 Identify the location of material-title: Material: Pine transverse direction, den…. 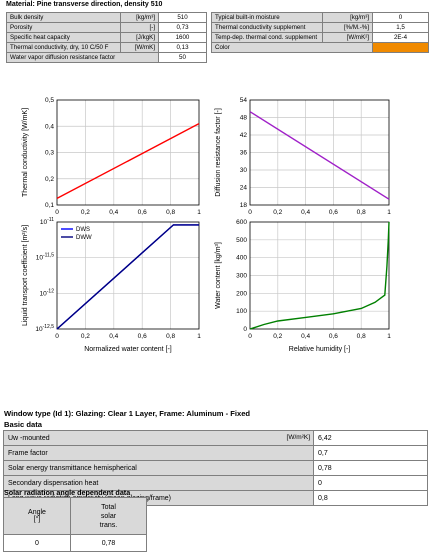
(84, 4).